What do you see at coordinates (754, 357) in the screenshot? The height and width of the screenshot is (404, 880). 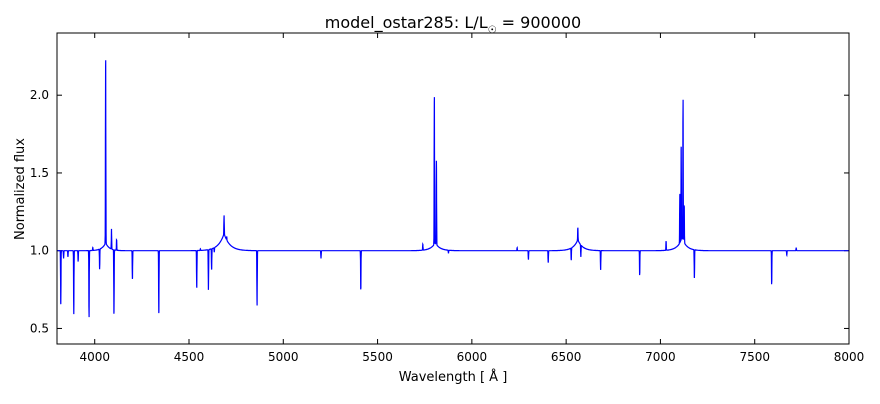 I see `x-tick-label: 7500` at bounding box center [754, 357].